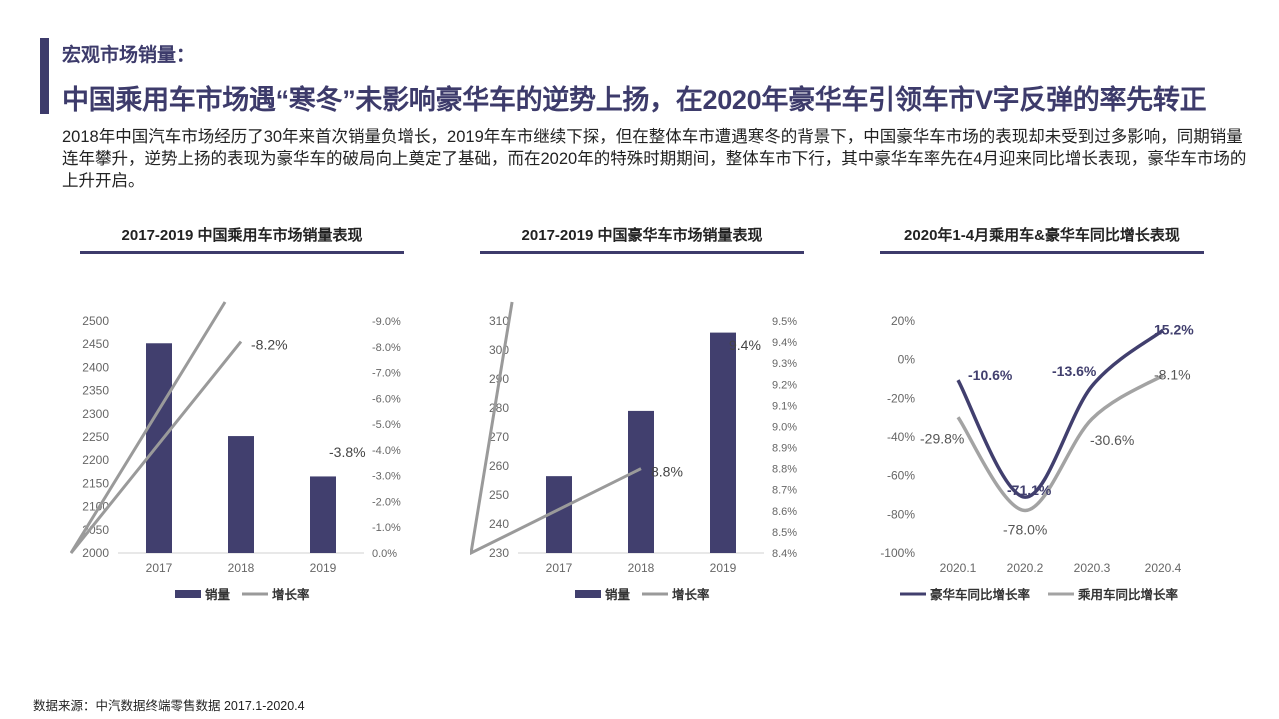 The height and width of the screenshot is (719, 1279). I want to click on chart2-y-tick-label: 240, so click(499, 524).